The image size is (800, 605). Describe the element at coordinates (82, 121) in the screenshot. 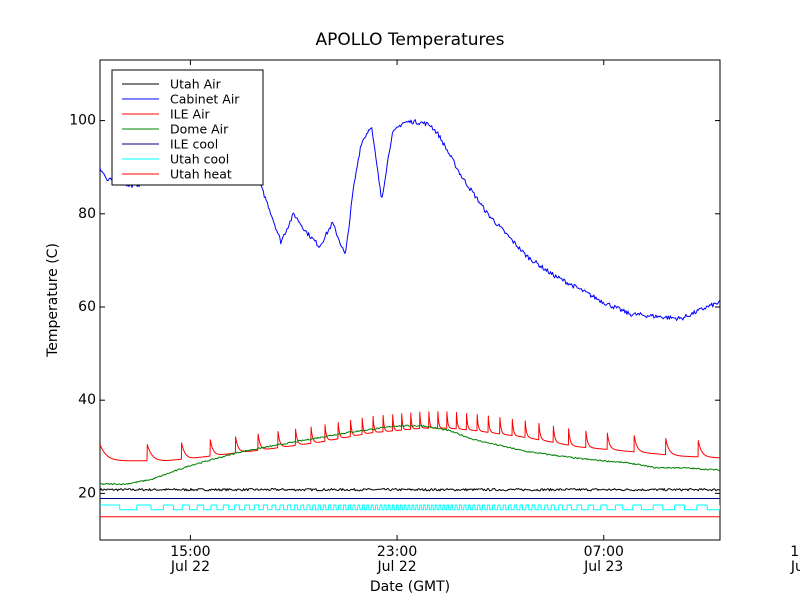

I see `y-tick-label-4: 100` at that location.